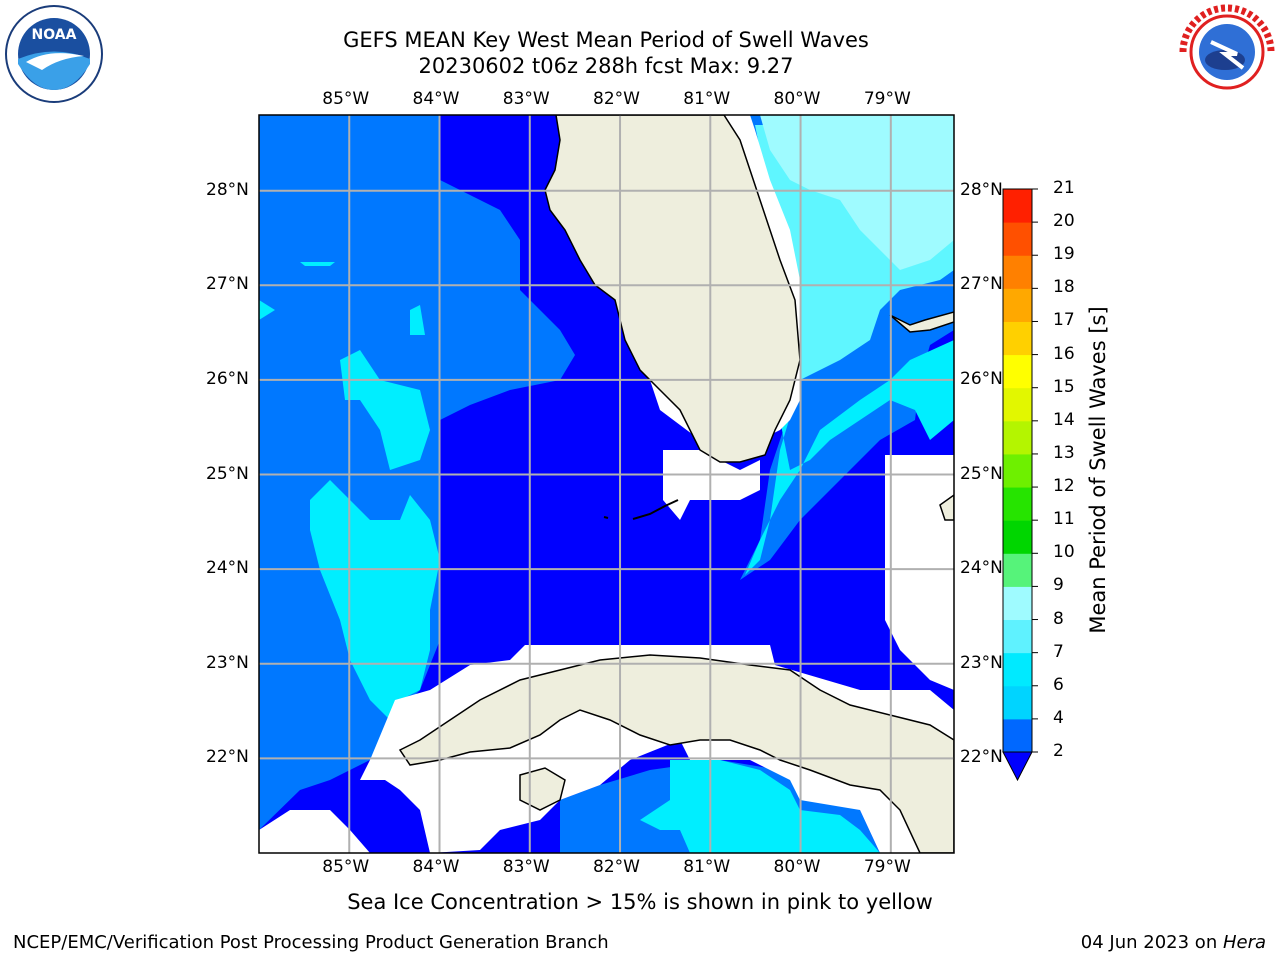  What do you see at coordinates (1064, 486) in the screenshot?
I see `colorbar-tick-label: 12` at bounding box center [1064, 486].